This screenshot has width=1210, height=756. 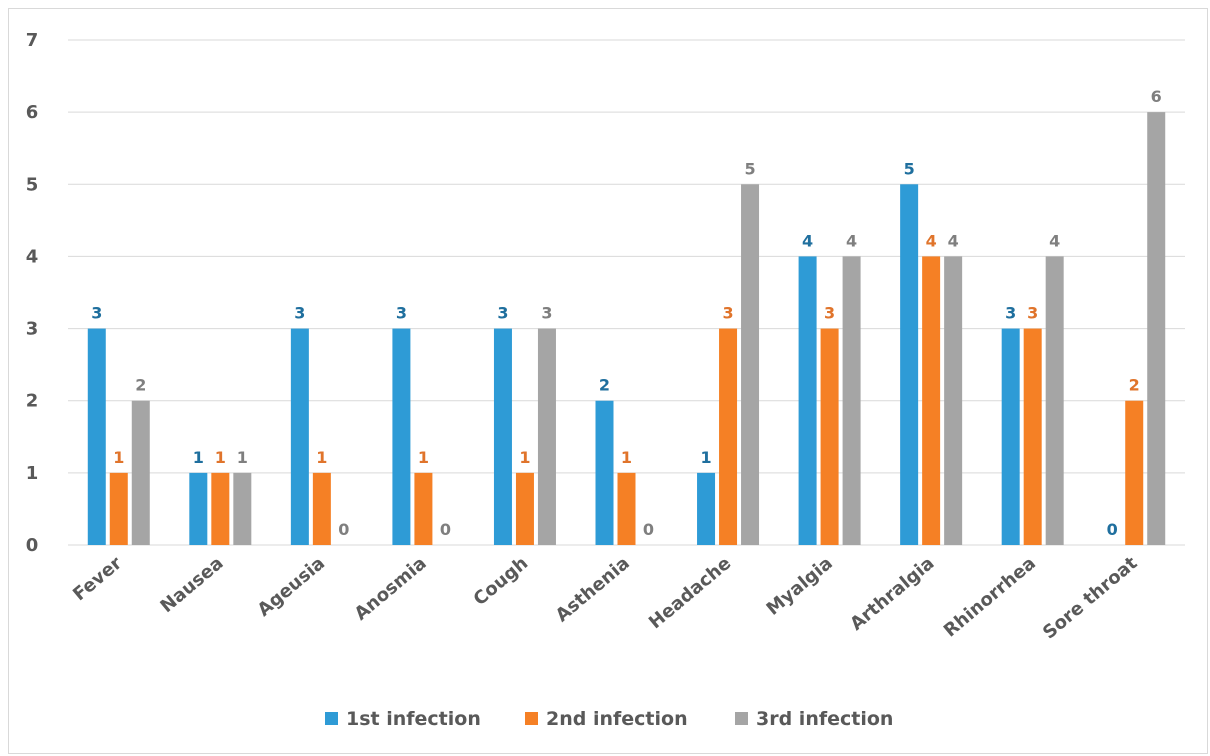 What do you see at coordinates (593, 590) in the screenshot?
I see `x-tick-label: Asthenia` at bounding box center [593, 590].